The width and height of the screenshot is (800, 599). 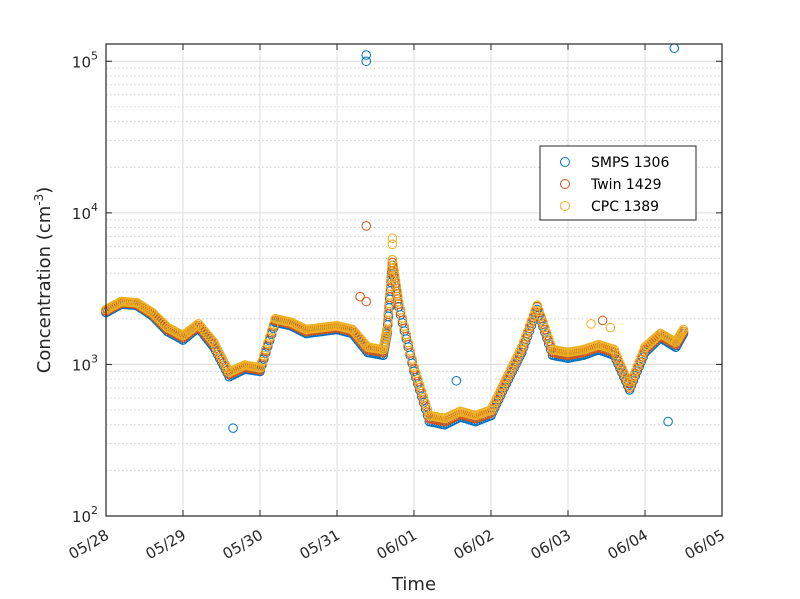 I want to click on y-tick-exponent: 3, so click(x=94, y=358).